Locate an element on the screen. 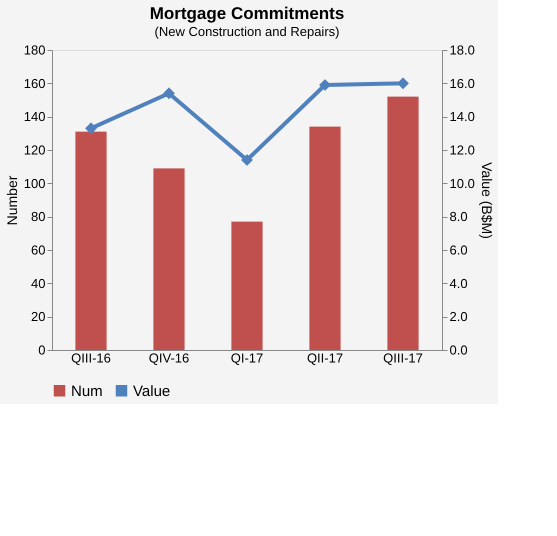  legend-label: Num is located at coordinates (87, 391).